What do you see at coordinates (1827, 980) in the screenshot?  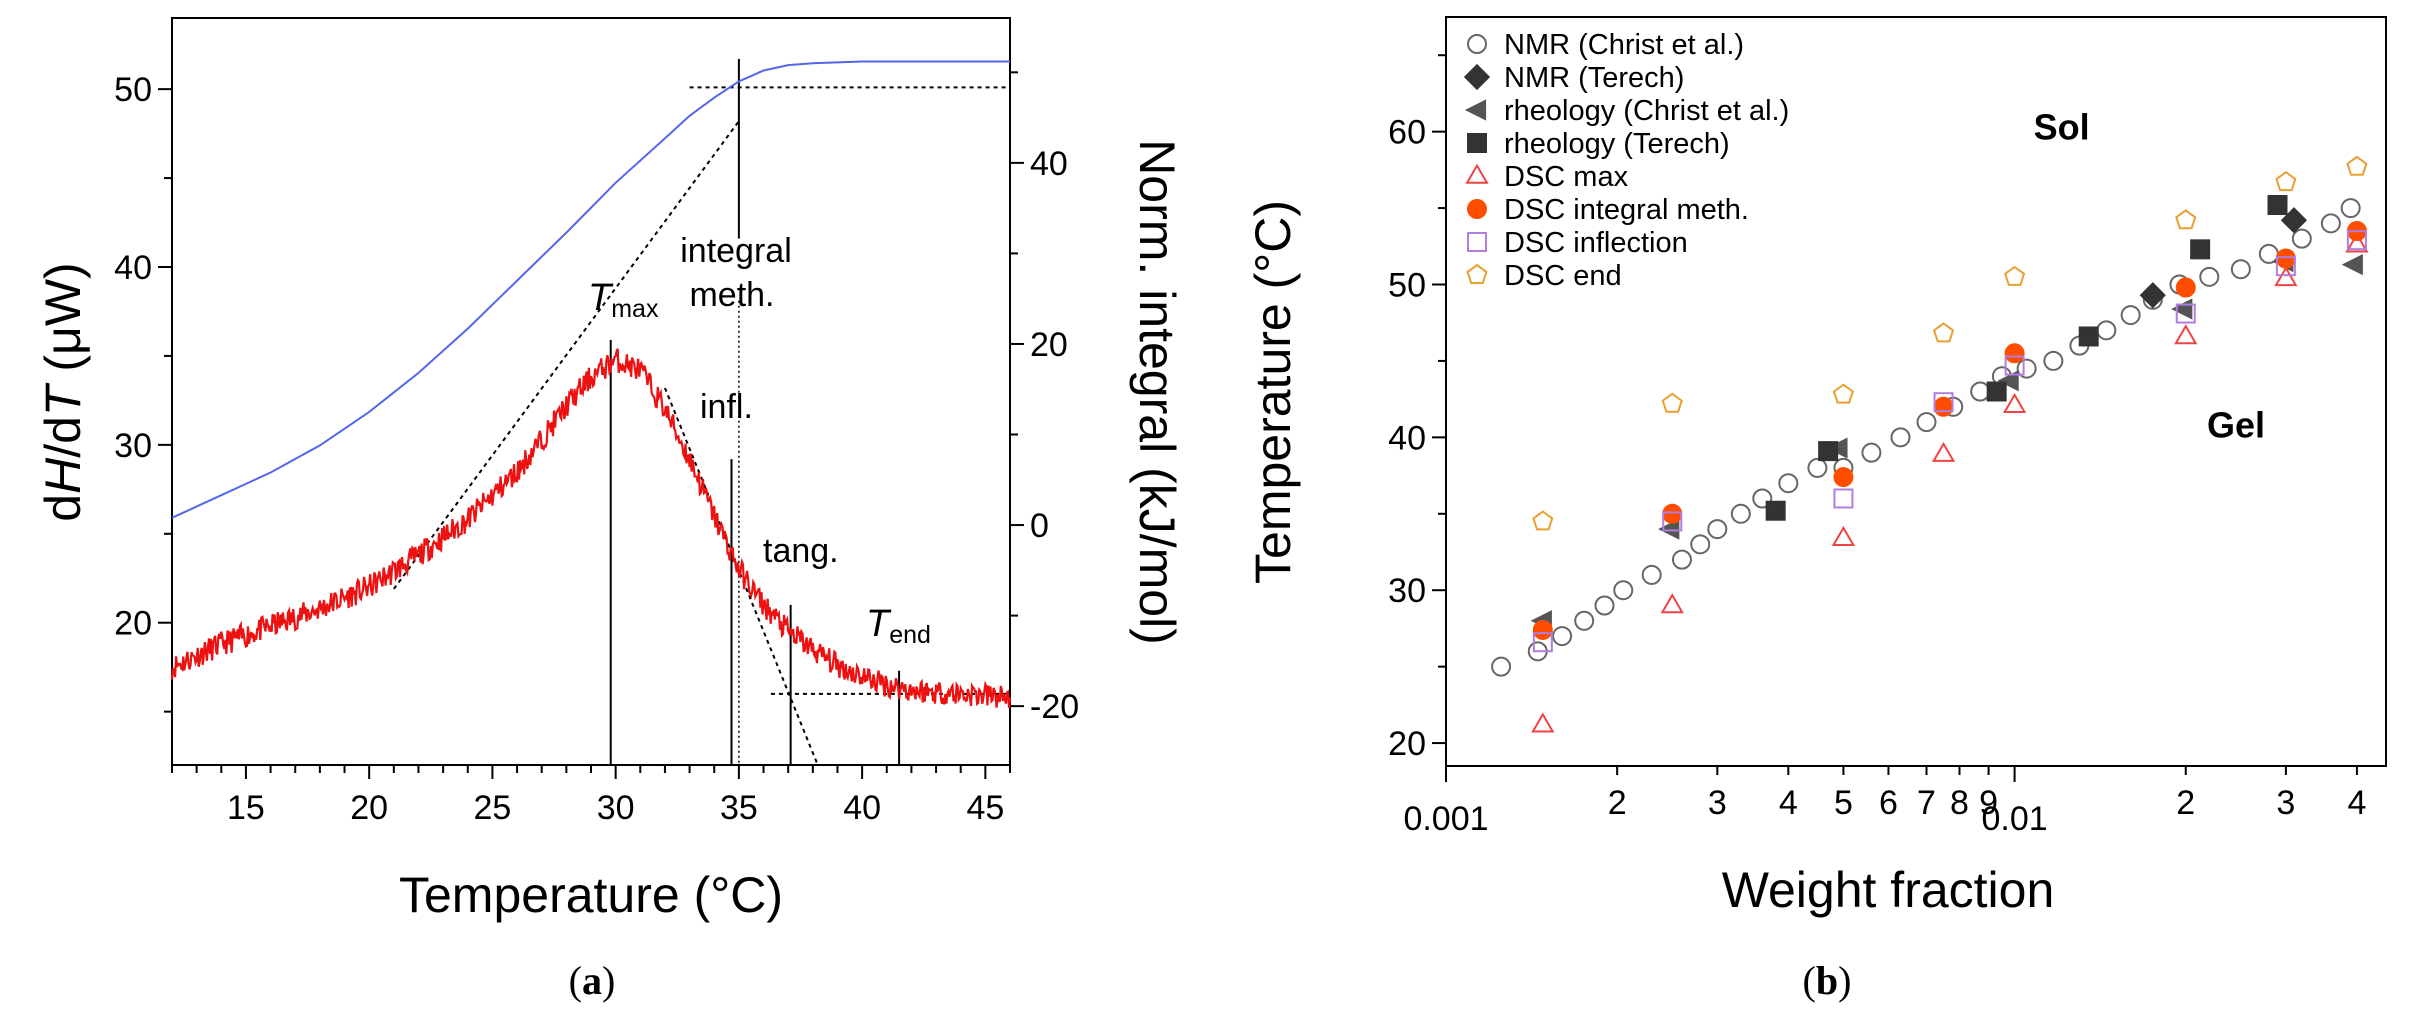 I see `caption-b: (b)` at bounding box center [1827, 980].